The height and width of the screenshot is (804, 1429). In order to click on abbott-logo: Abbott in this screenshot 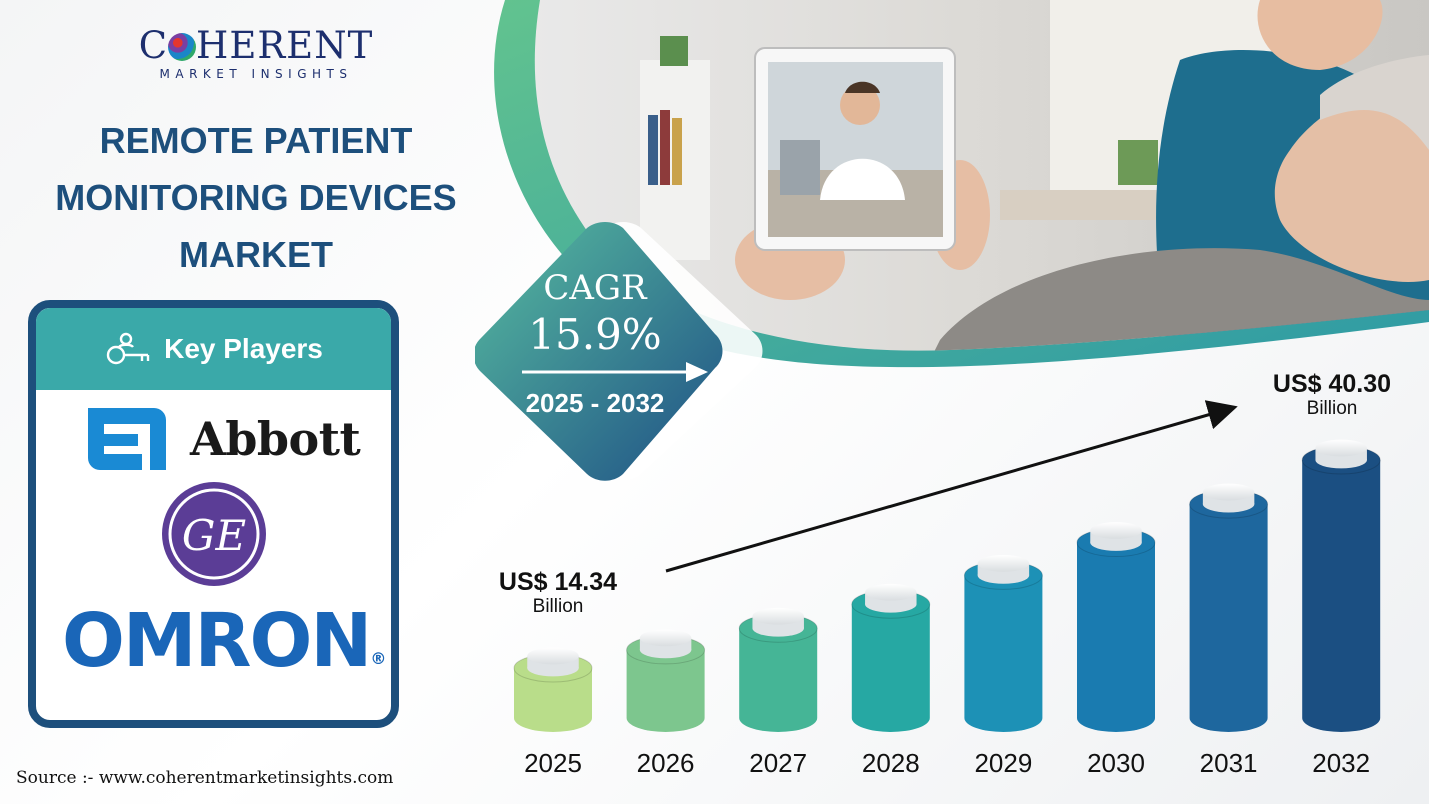, I will do `click(222, 439)`.